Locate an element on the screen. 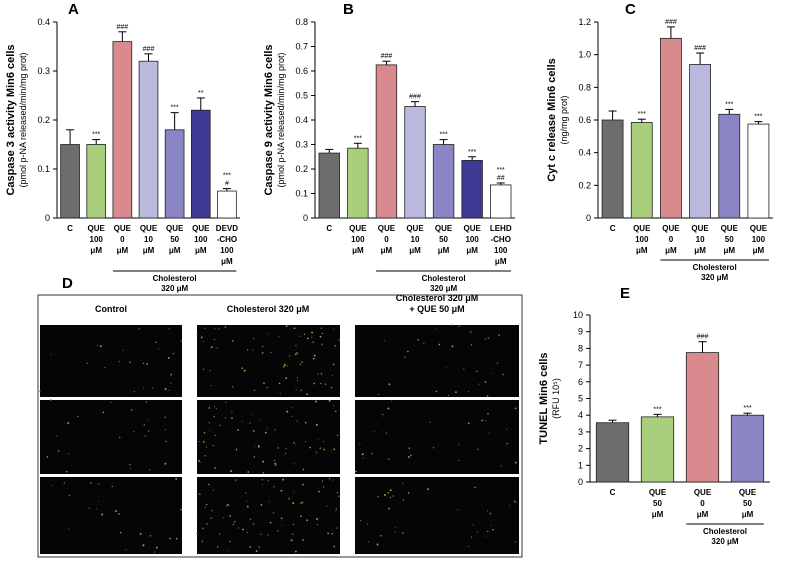 The width and height of the screenshot is (796, 564). micrograph is located at coordinates (268, 515).